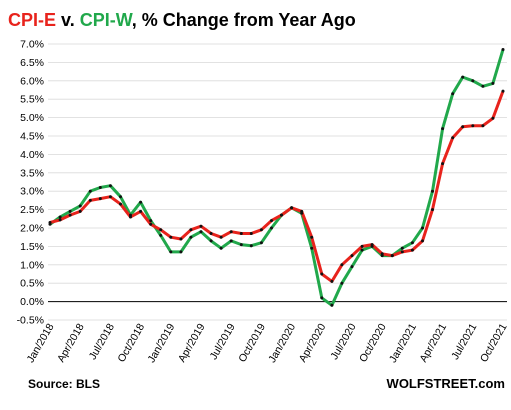 The width and height of the screenshot is (511, 410). Describe the element at coordinates (32, 192) in the screenshot. I see `y-tick-label: 3.0%` at that location.